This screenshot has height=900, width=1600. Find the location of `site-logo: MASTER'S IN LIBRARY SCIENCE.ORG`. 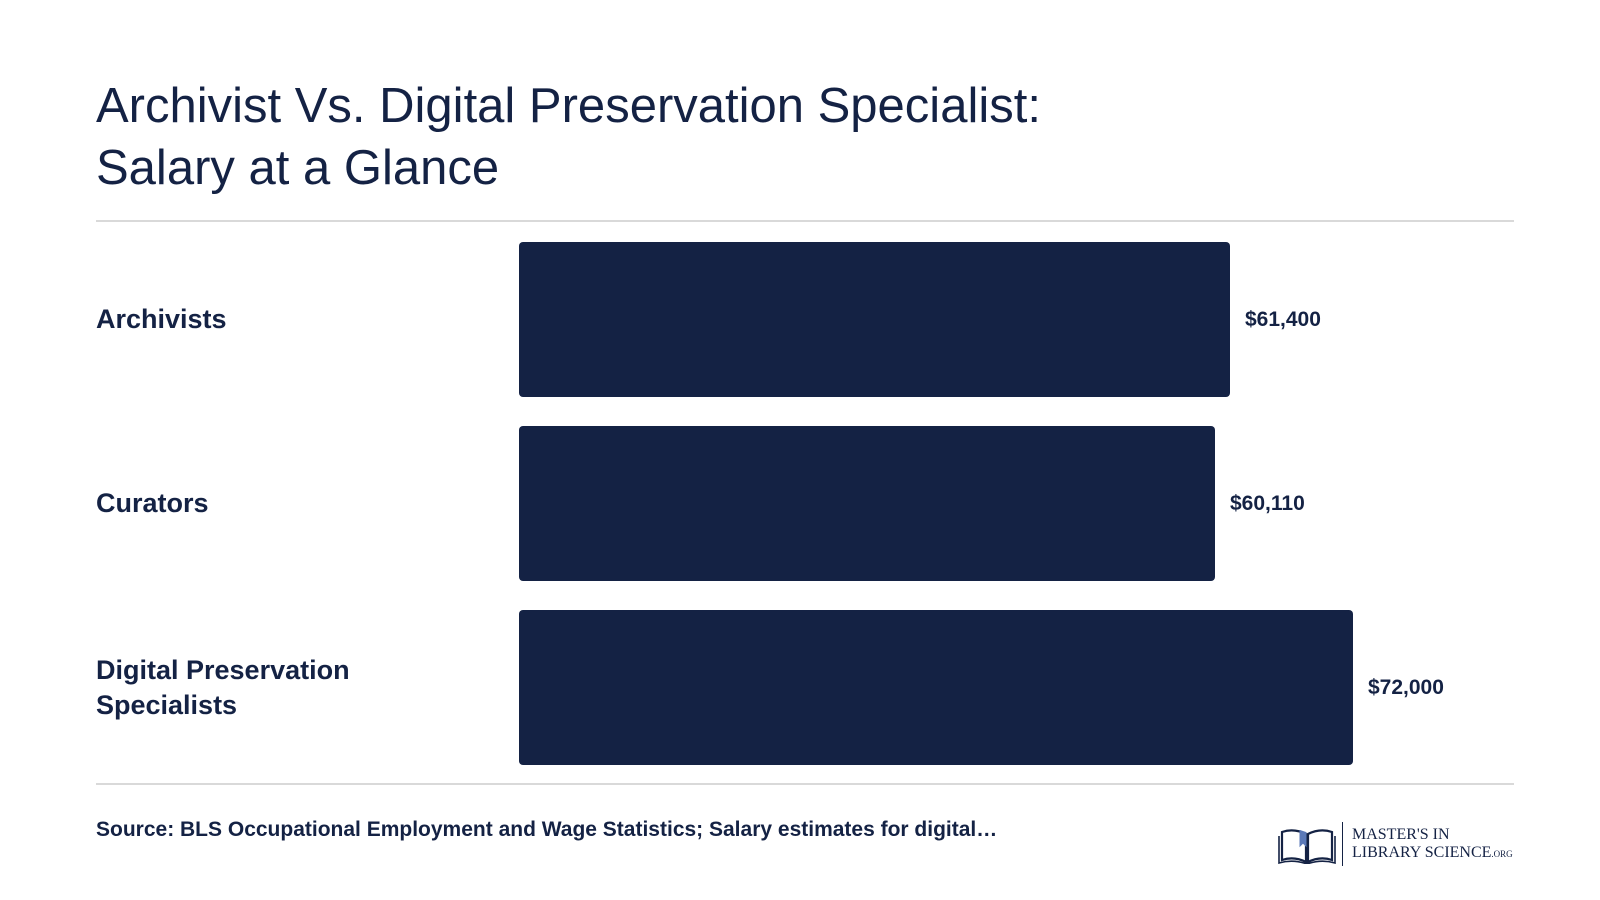

site-logo: MASTER'S IN LIBRARY SCIENCE.ORG is located at coordinates (1398, 845).